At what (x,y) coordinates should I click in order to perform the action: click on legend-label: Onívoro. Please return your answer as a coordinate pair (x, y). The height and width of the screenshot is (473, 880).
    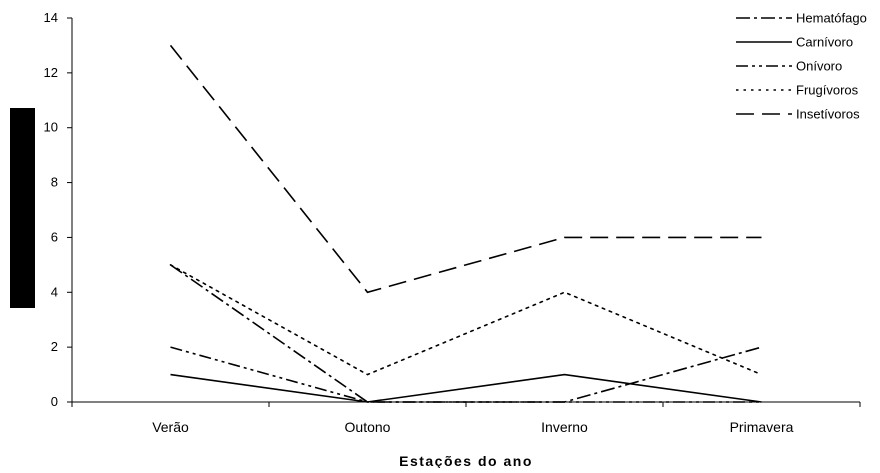
    Looking at the image, I should click on (819, 66).